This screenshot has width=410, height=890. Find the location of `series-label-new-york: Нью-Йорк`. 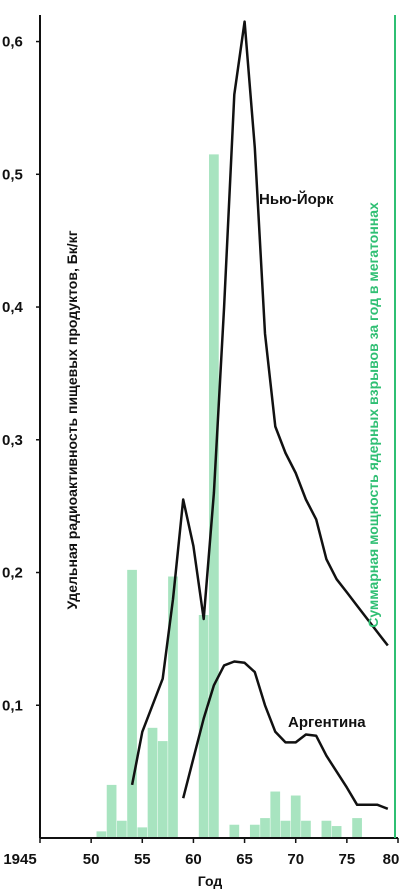

series-label-new-york: Нью-Йорк is located at coordinates (296, 199).